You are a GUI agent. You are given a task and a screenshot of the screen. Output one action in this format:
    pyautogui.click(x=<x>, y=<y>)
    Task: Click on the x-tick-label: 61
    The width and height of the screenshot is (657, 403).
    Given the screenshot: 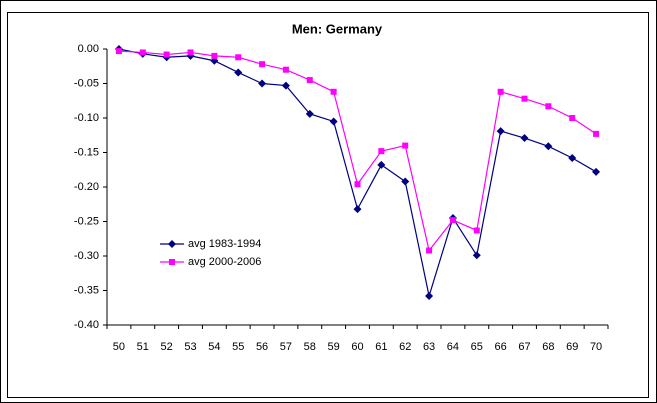 What is the action you would take?
    pyautogui.click(x=381, y=347)
    